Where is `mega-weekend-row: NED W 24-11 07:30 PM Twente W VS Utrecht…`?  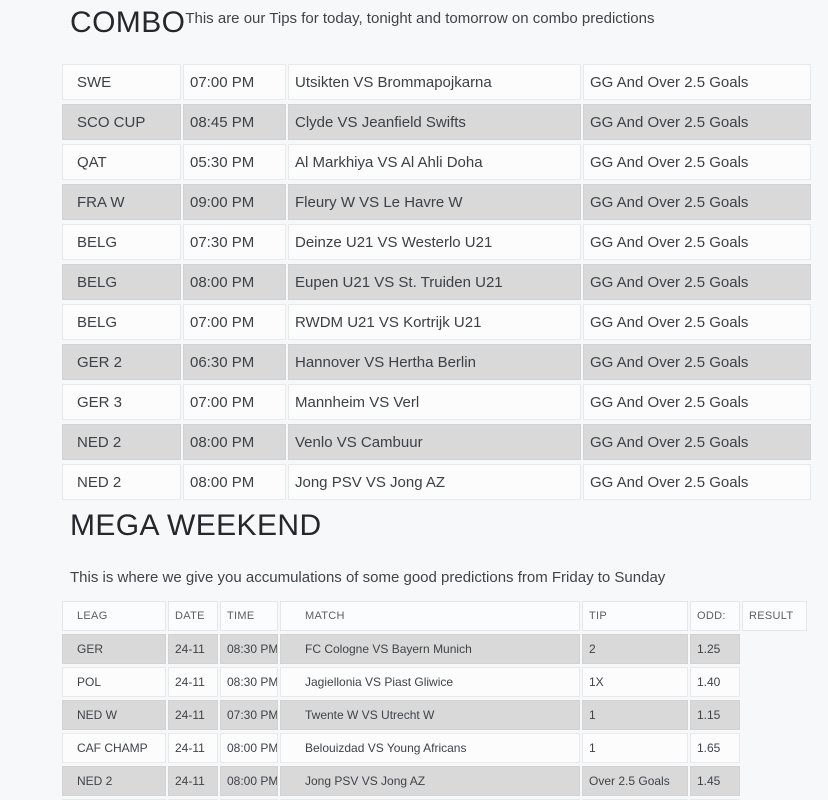 mega-weekend-row: NED W 24-11 07:30 PM Twente W VS Utrecht… is located at coordinates (434, 715).